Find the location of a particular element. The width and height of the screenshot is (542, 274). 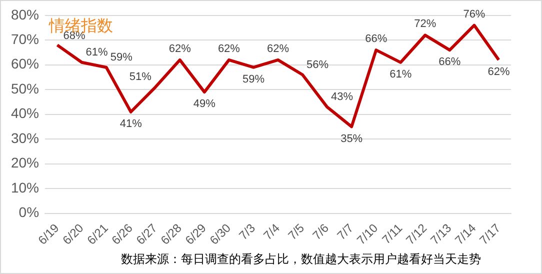

y-tick-label: 50% is located at coordinates (25, 88).